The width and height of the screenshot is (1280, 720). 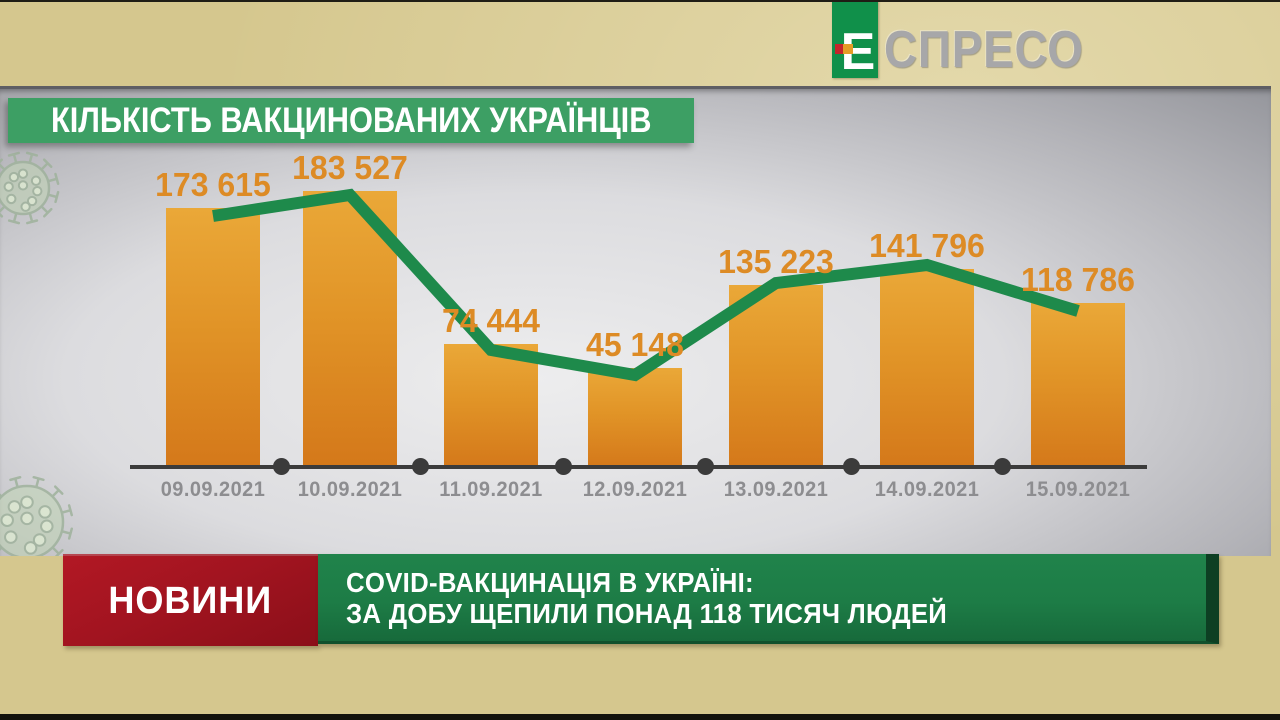 I want to click on chart-title-banner: КІЛЬКІСТЬ ВАКЦИНОВАНИХ УКРАЇНЦІВ, so click(x=351, y=120).